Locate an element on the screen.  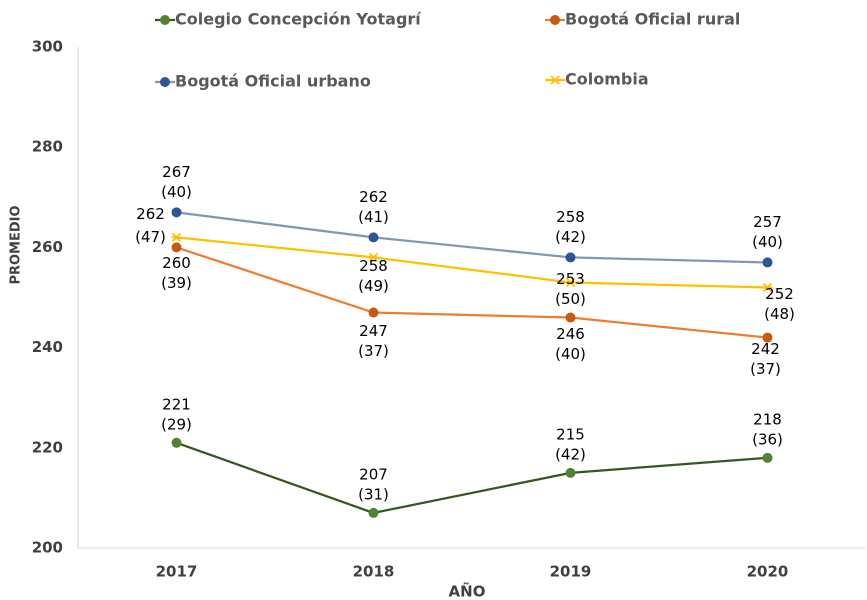
deviation-label: (41) is located at coordinates (373, 217).